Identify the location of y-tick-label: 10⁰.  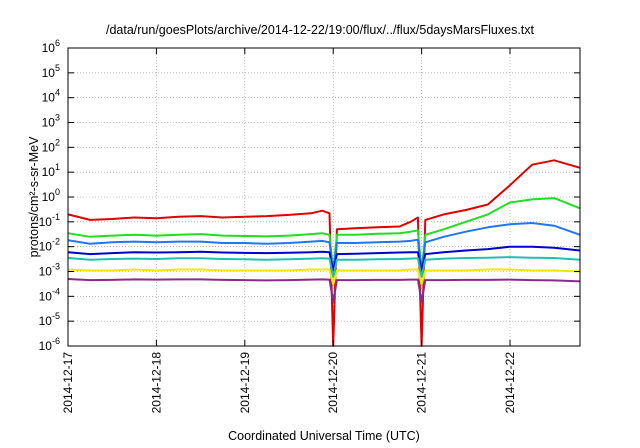
(51, 195).